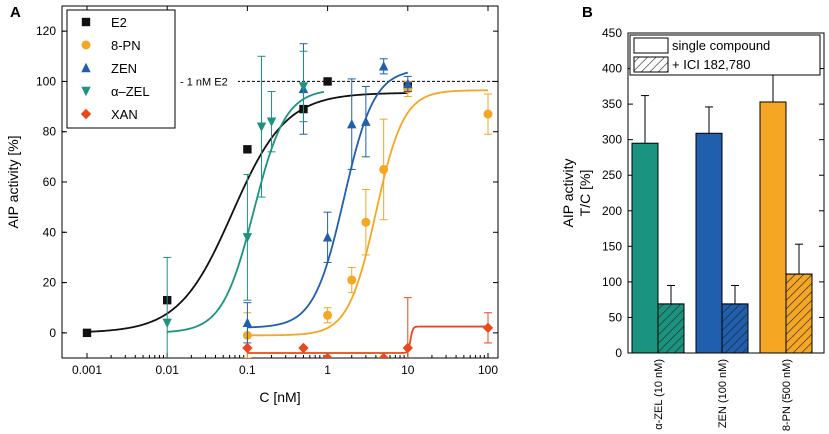 This screenshot has height=434, width=829. Describe the element at coordinates (327, 193) in the screenshot. I see `series-zen` at that location.